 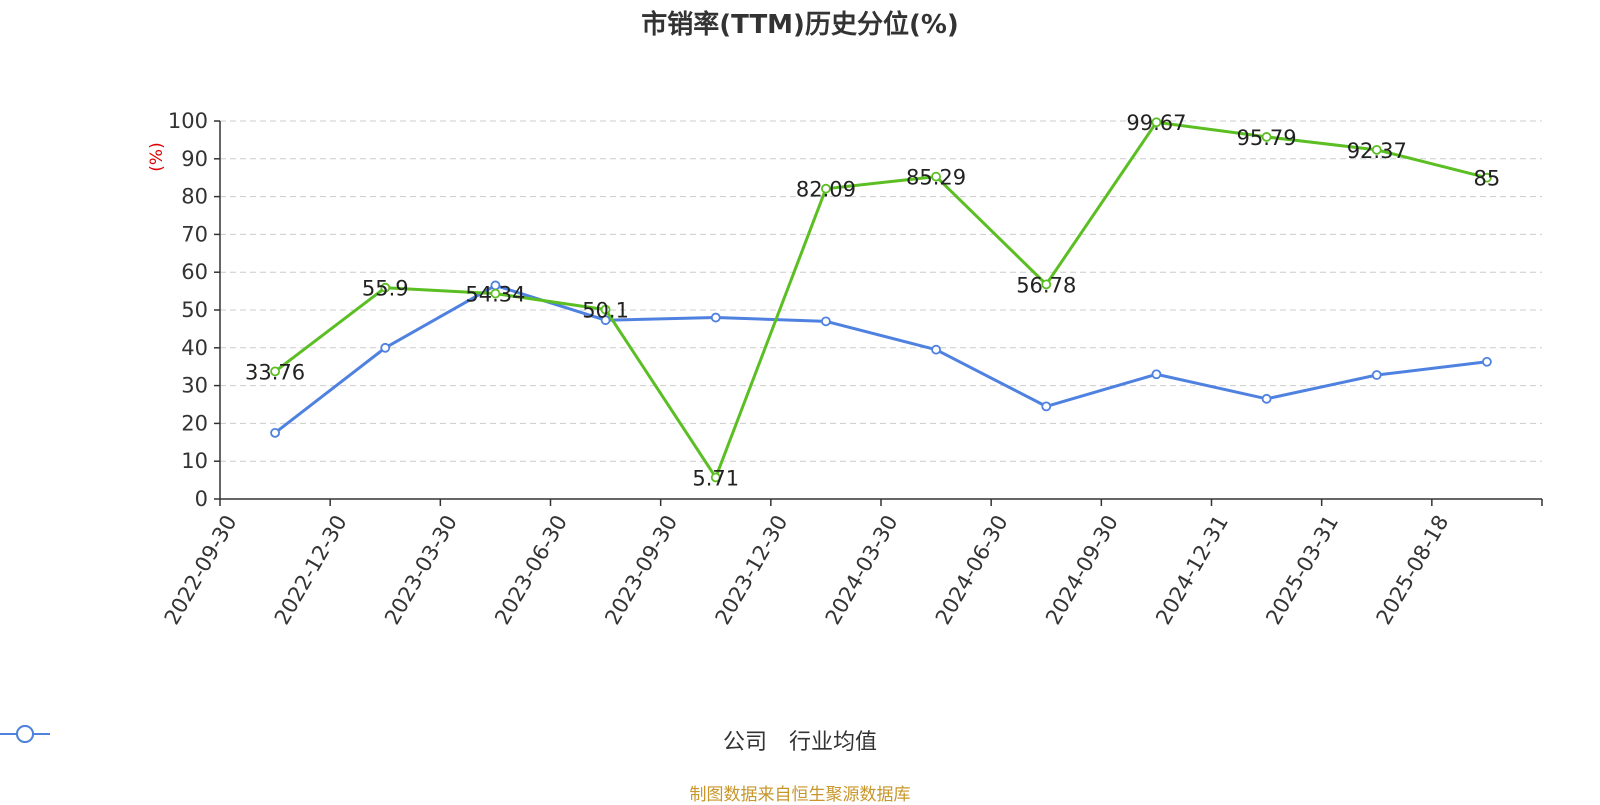 I want to click on legend-label-company: 公司, so click(x=744, y=742).